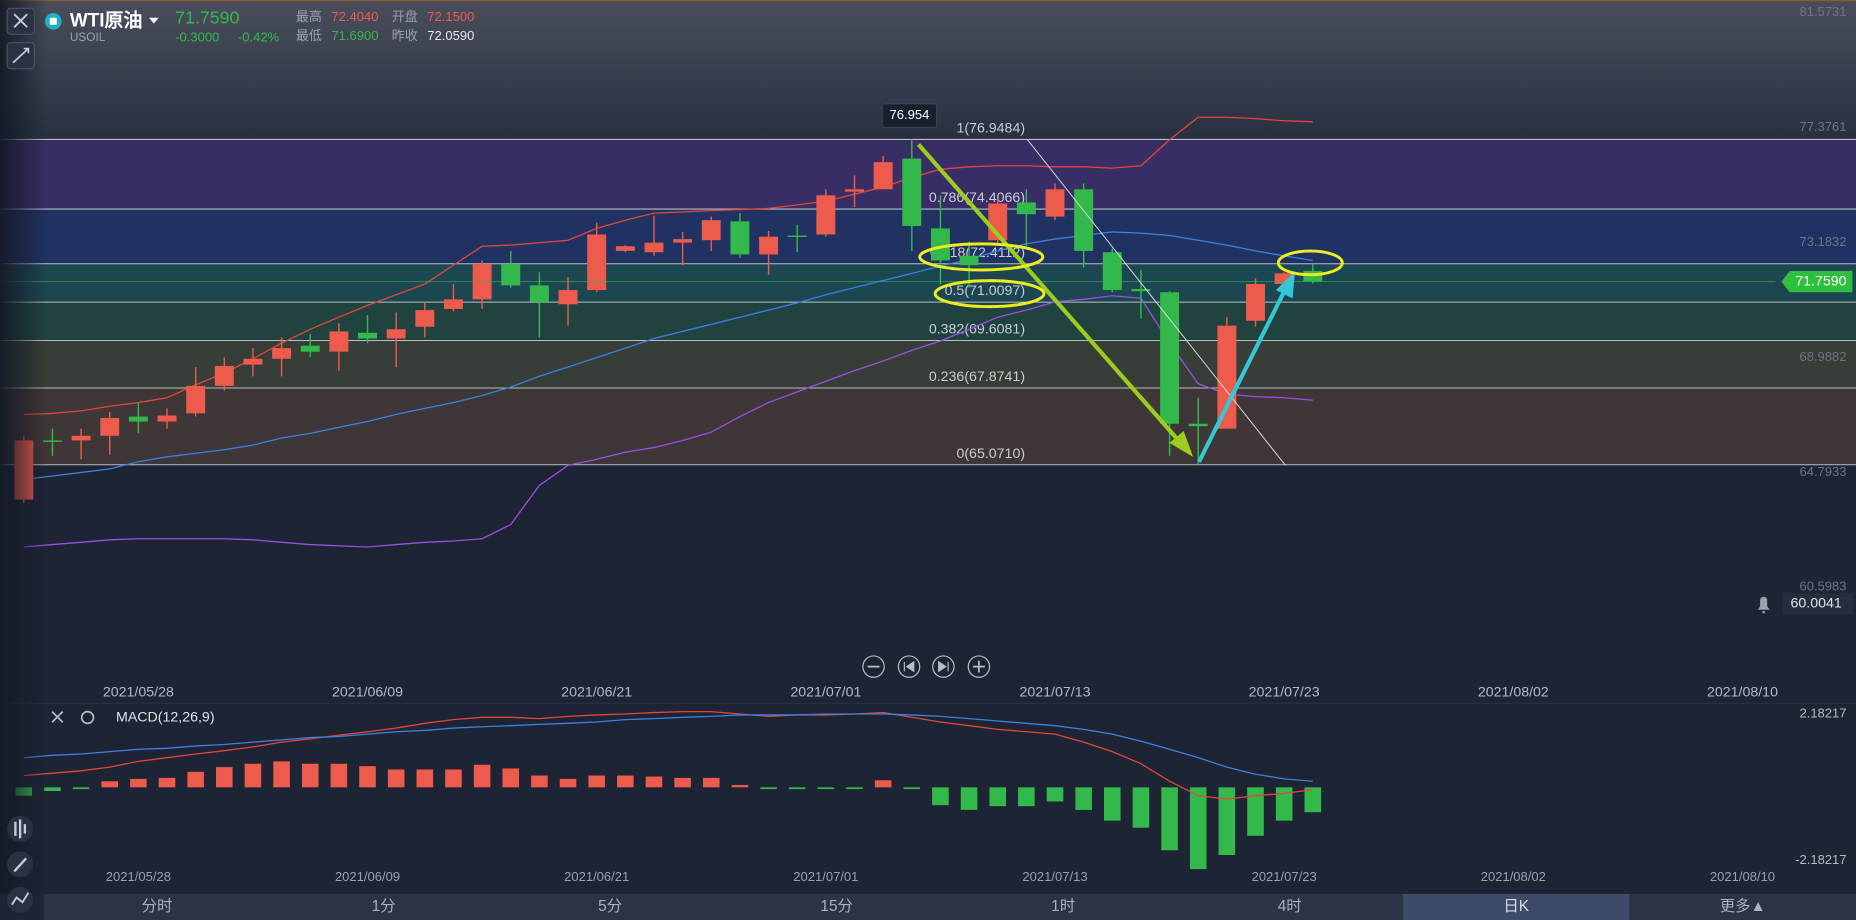 The height and width of the screenshot is (920, 1856). What do you see at coordinates (1284, 876) in the screenshot?
I see `x-tick-label: 2021/07/23` at bounding box center [1284, 876].